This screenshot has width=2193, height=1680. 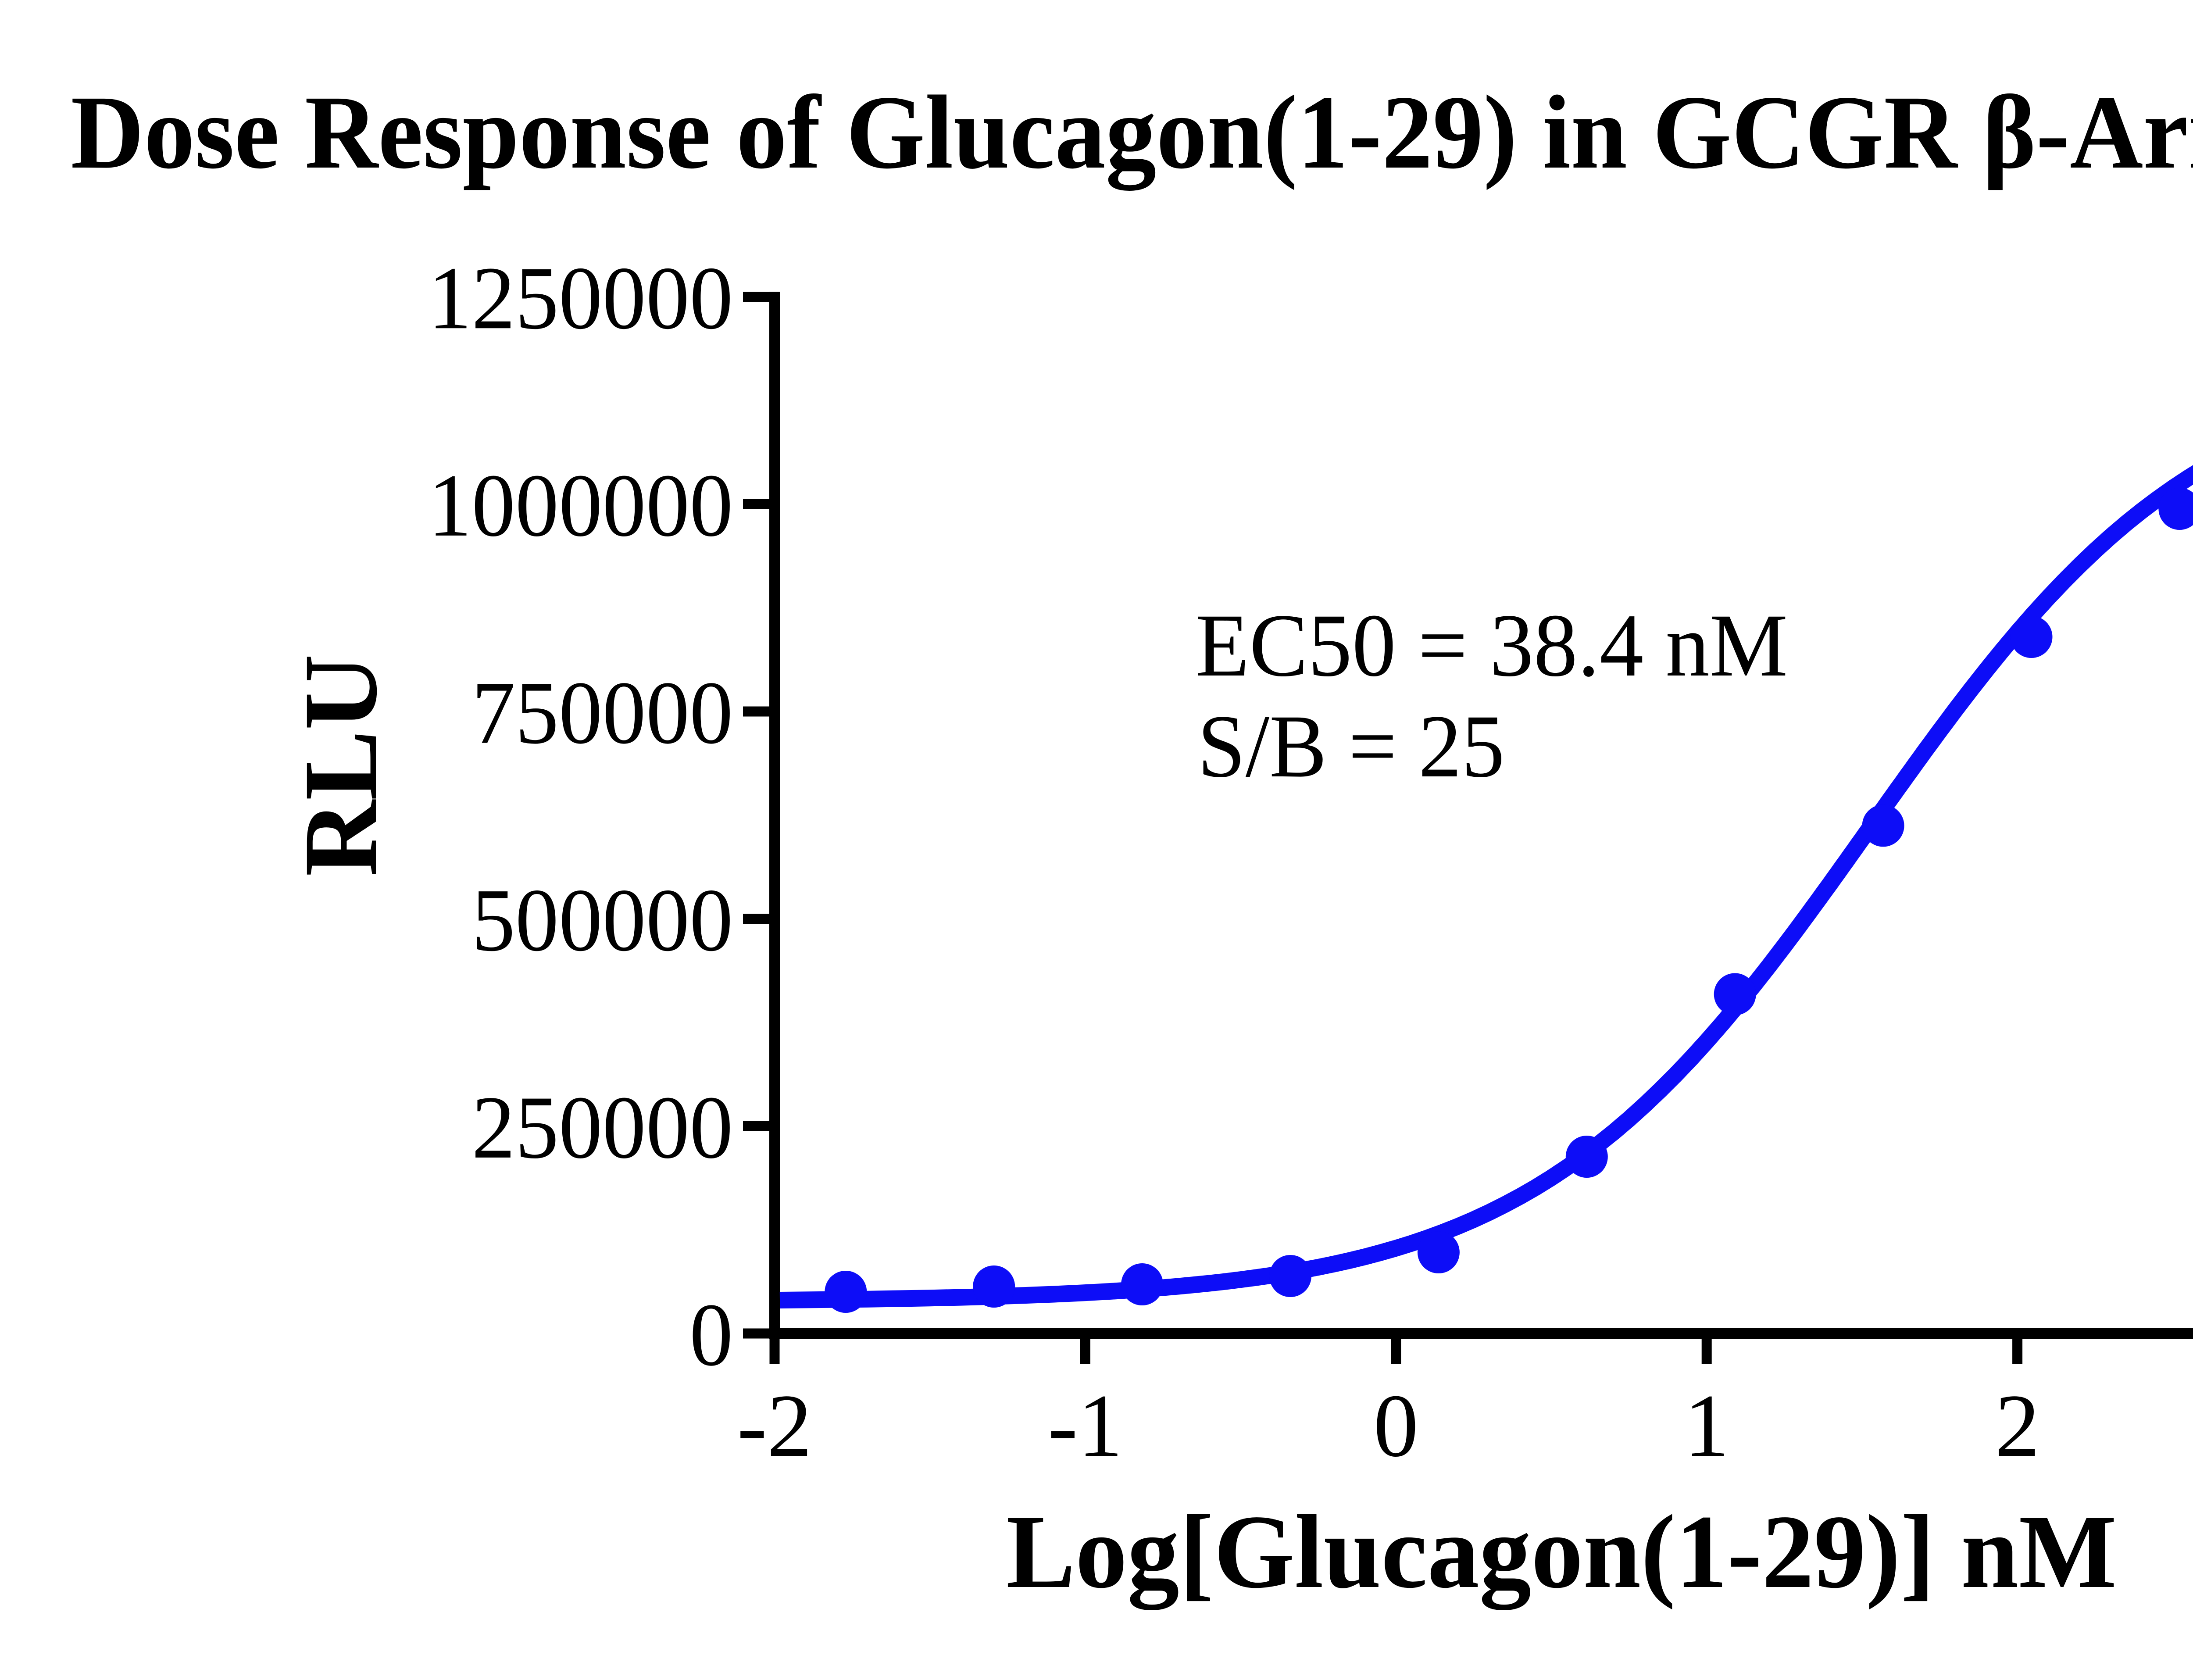 What do you see at coordinates (340, 765) in the screenshot?
I see `svg-text: RLU` at bounding box center [340, 765].